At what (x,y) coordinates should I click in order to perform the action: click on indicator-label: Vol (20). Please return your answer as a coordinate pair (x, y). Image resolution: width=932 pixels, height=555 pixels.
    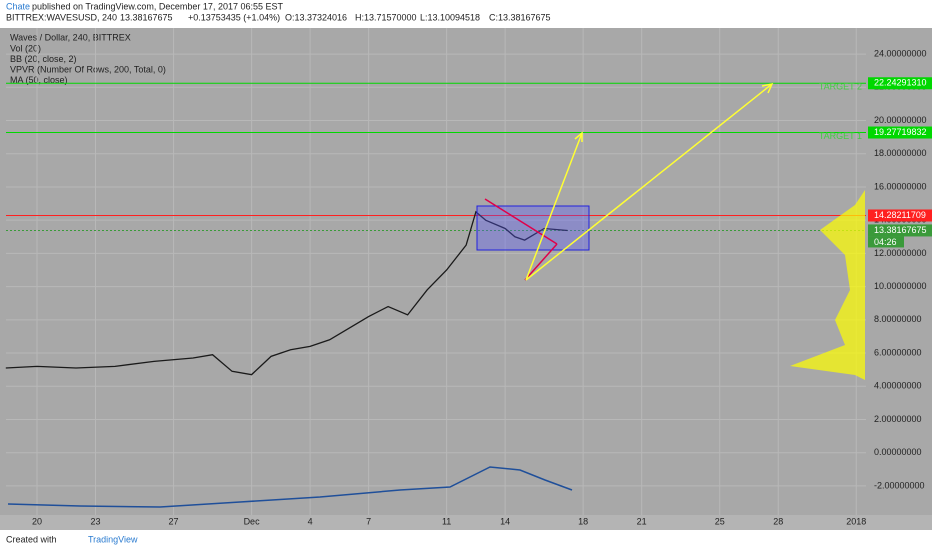
    Looking at the image, I should click on (25, 48).